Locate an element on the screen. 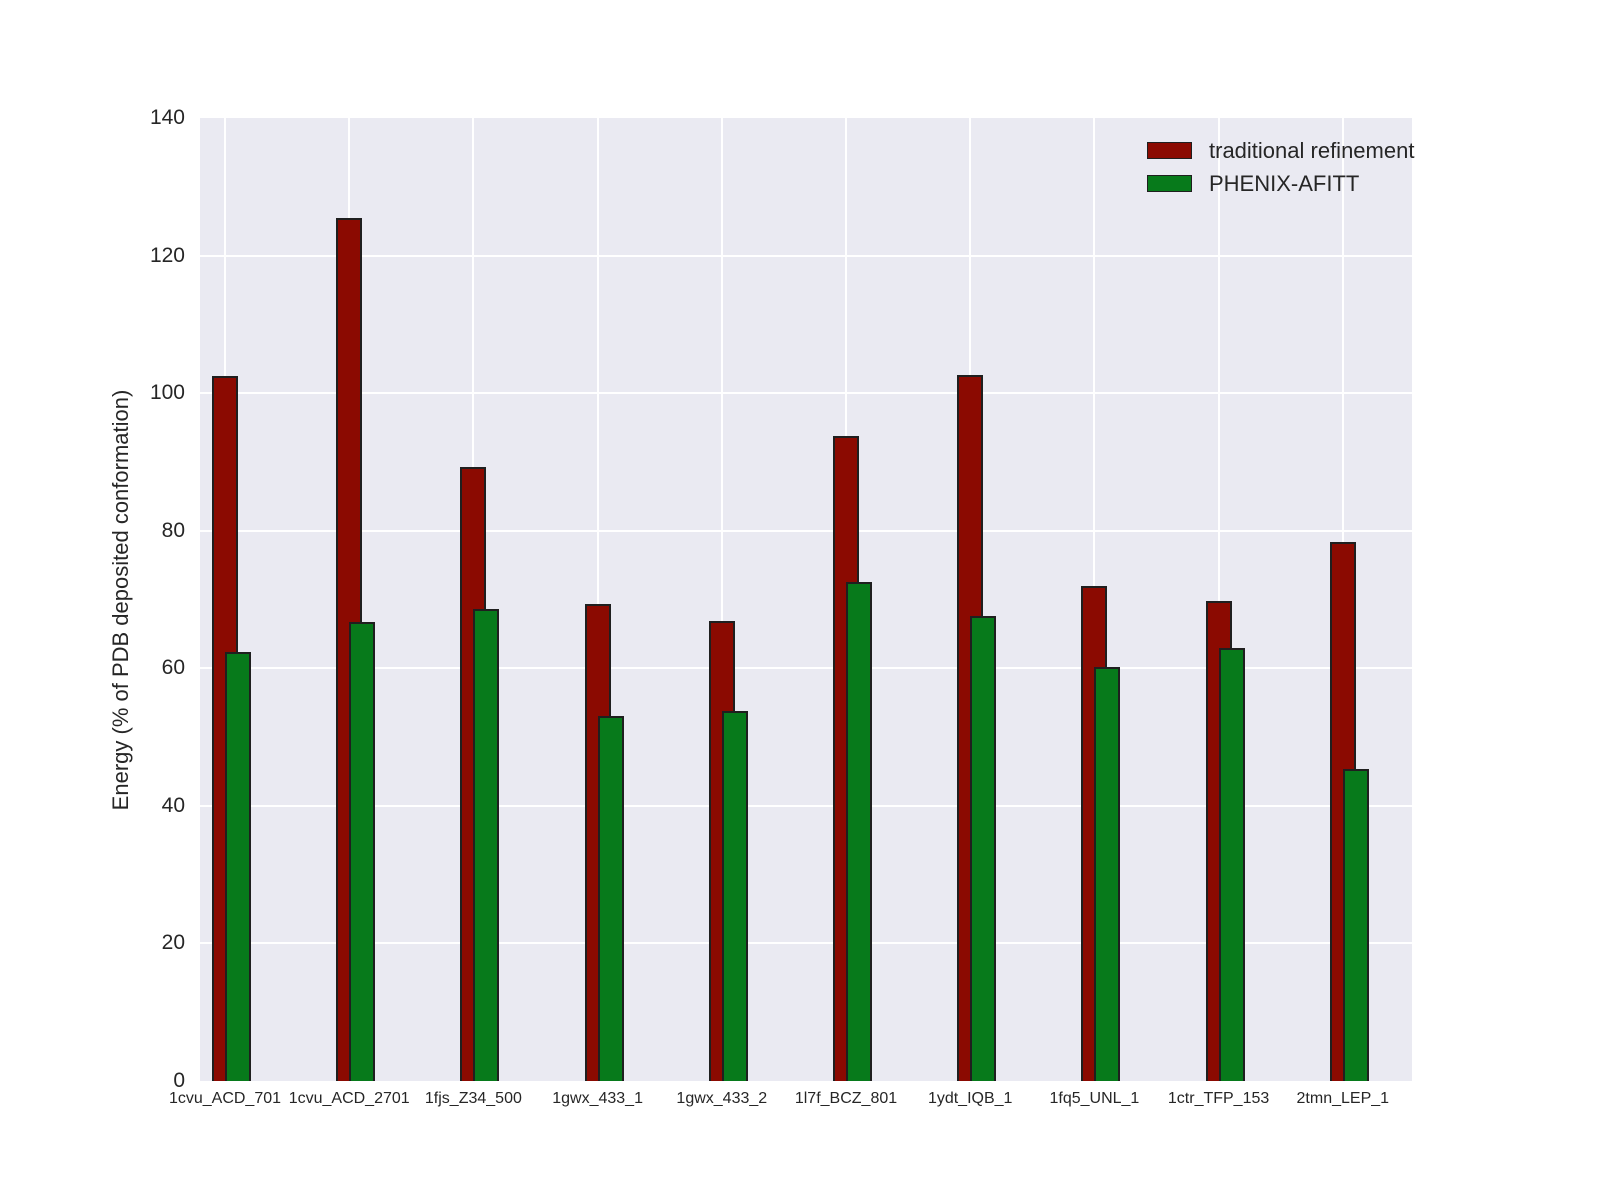 The width and height of the screenshot is (1600, 1200). x-tick-label-1cvu_ACD_701: 1cvu_ACD_701 is located at coordinates (225, 1098).